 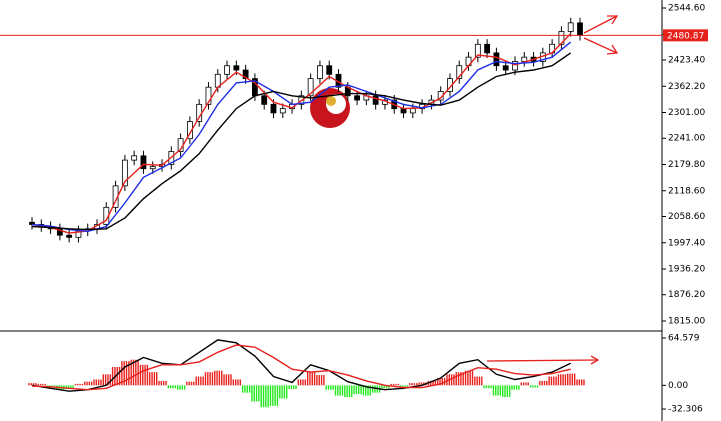 What do you see at coordinates (686, 322) in the screenshot?
I see `y-tick-label: 1815.00` at bounding box center [686, 322].